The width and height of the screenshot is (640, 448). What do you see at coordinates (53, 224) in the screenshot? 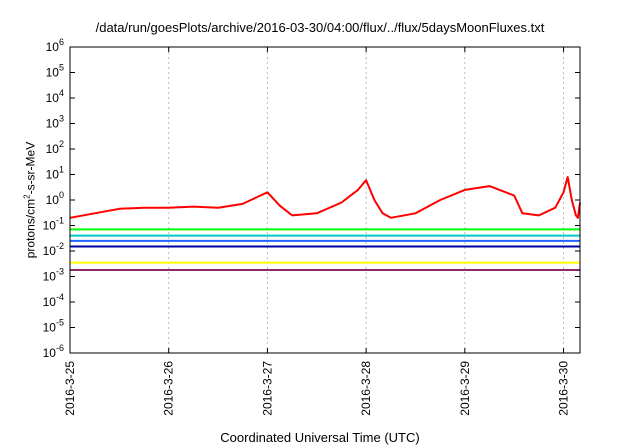
I see `y-tick-label: 10⁻¹` at bounding box center [53, 224].